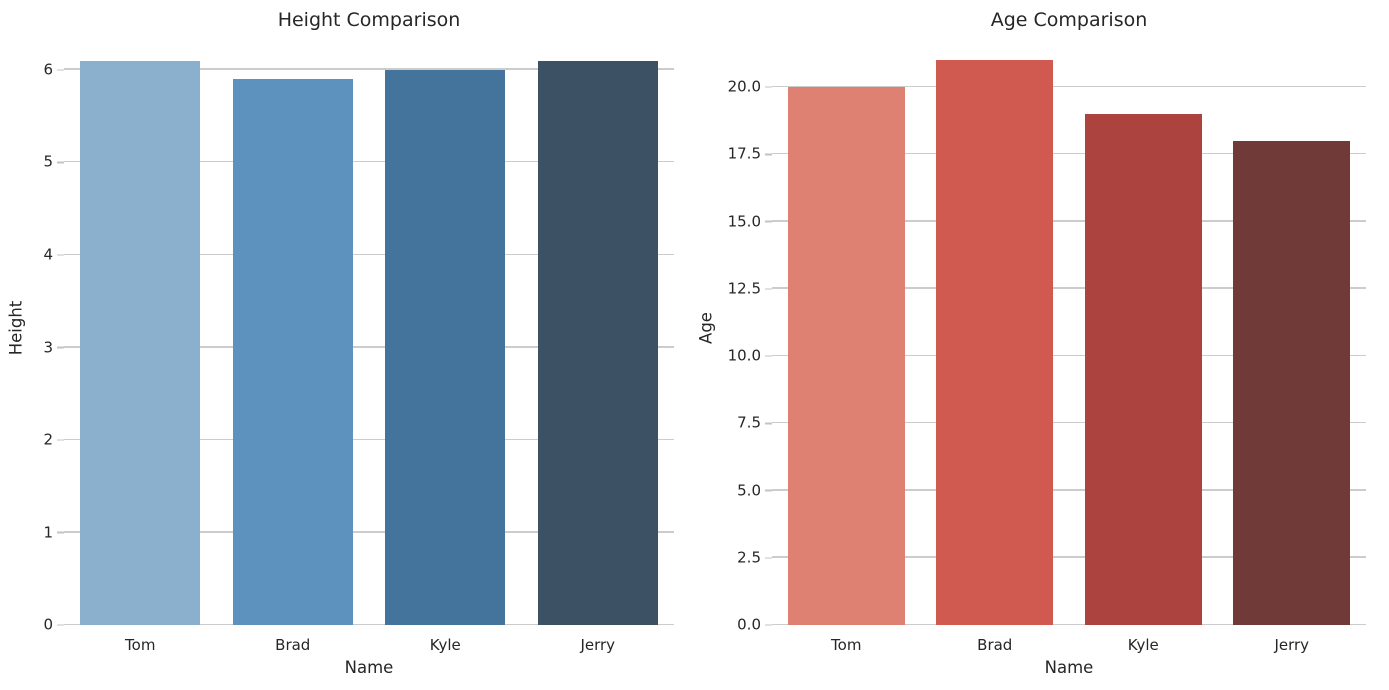 This screenshot has height=690, width=1389. I want to click on y-tick-label: 17.5, so click(744, 153).